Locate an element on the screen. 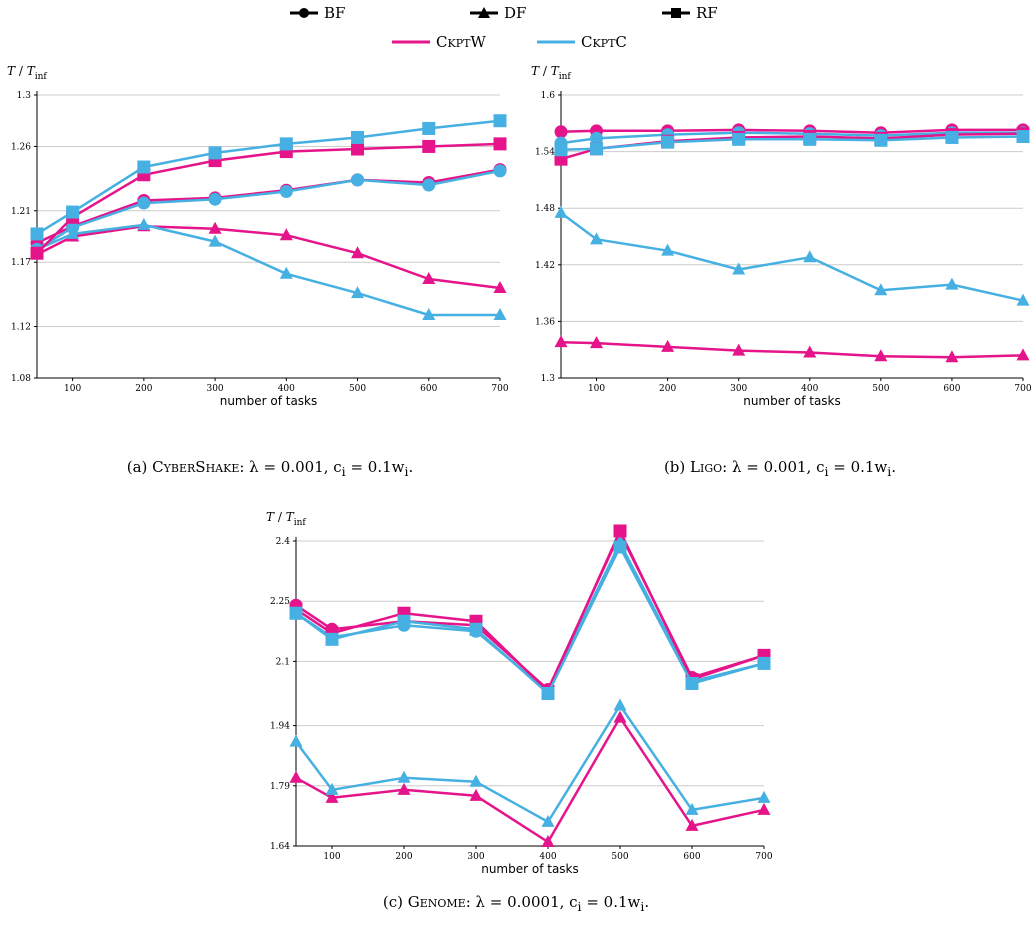 This screenshot has height=925, width=1033. caption-b-rest: : λ = 0.001, c is located at coordinates (773, 467).